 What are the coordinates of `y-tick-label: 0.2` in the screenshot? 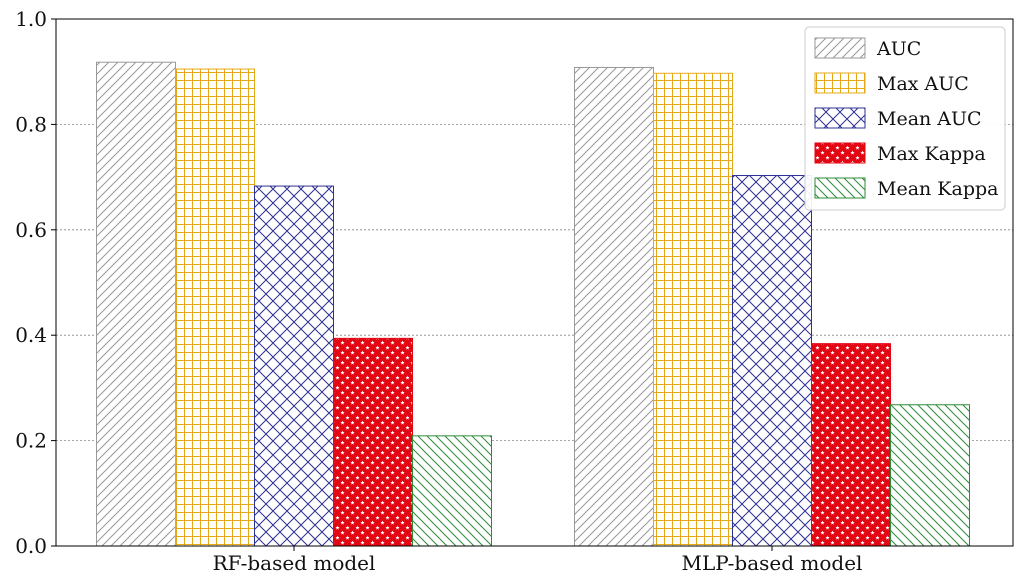 It's located at (31, 441).